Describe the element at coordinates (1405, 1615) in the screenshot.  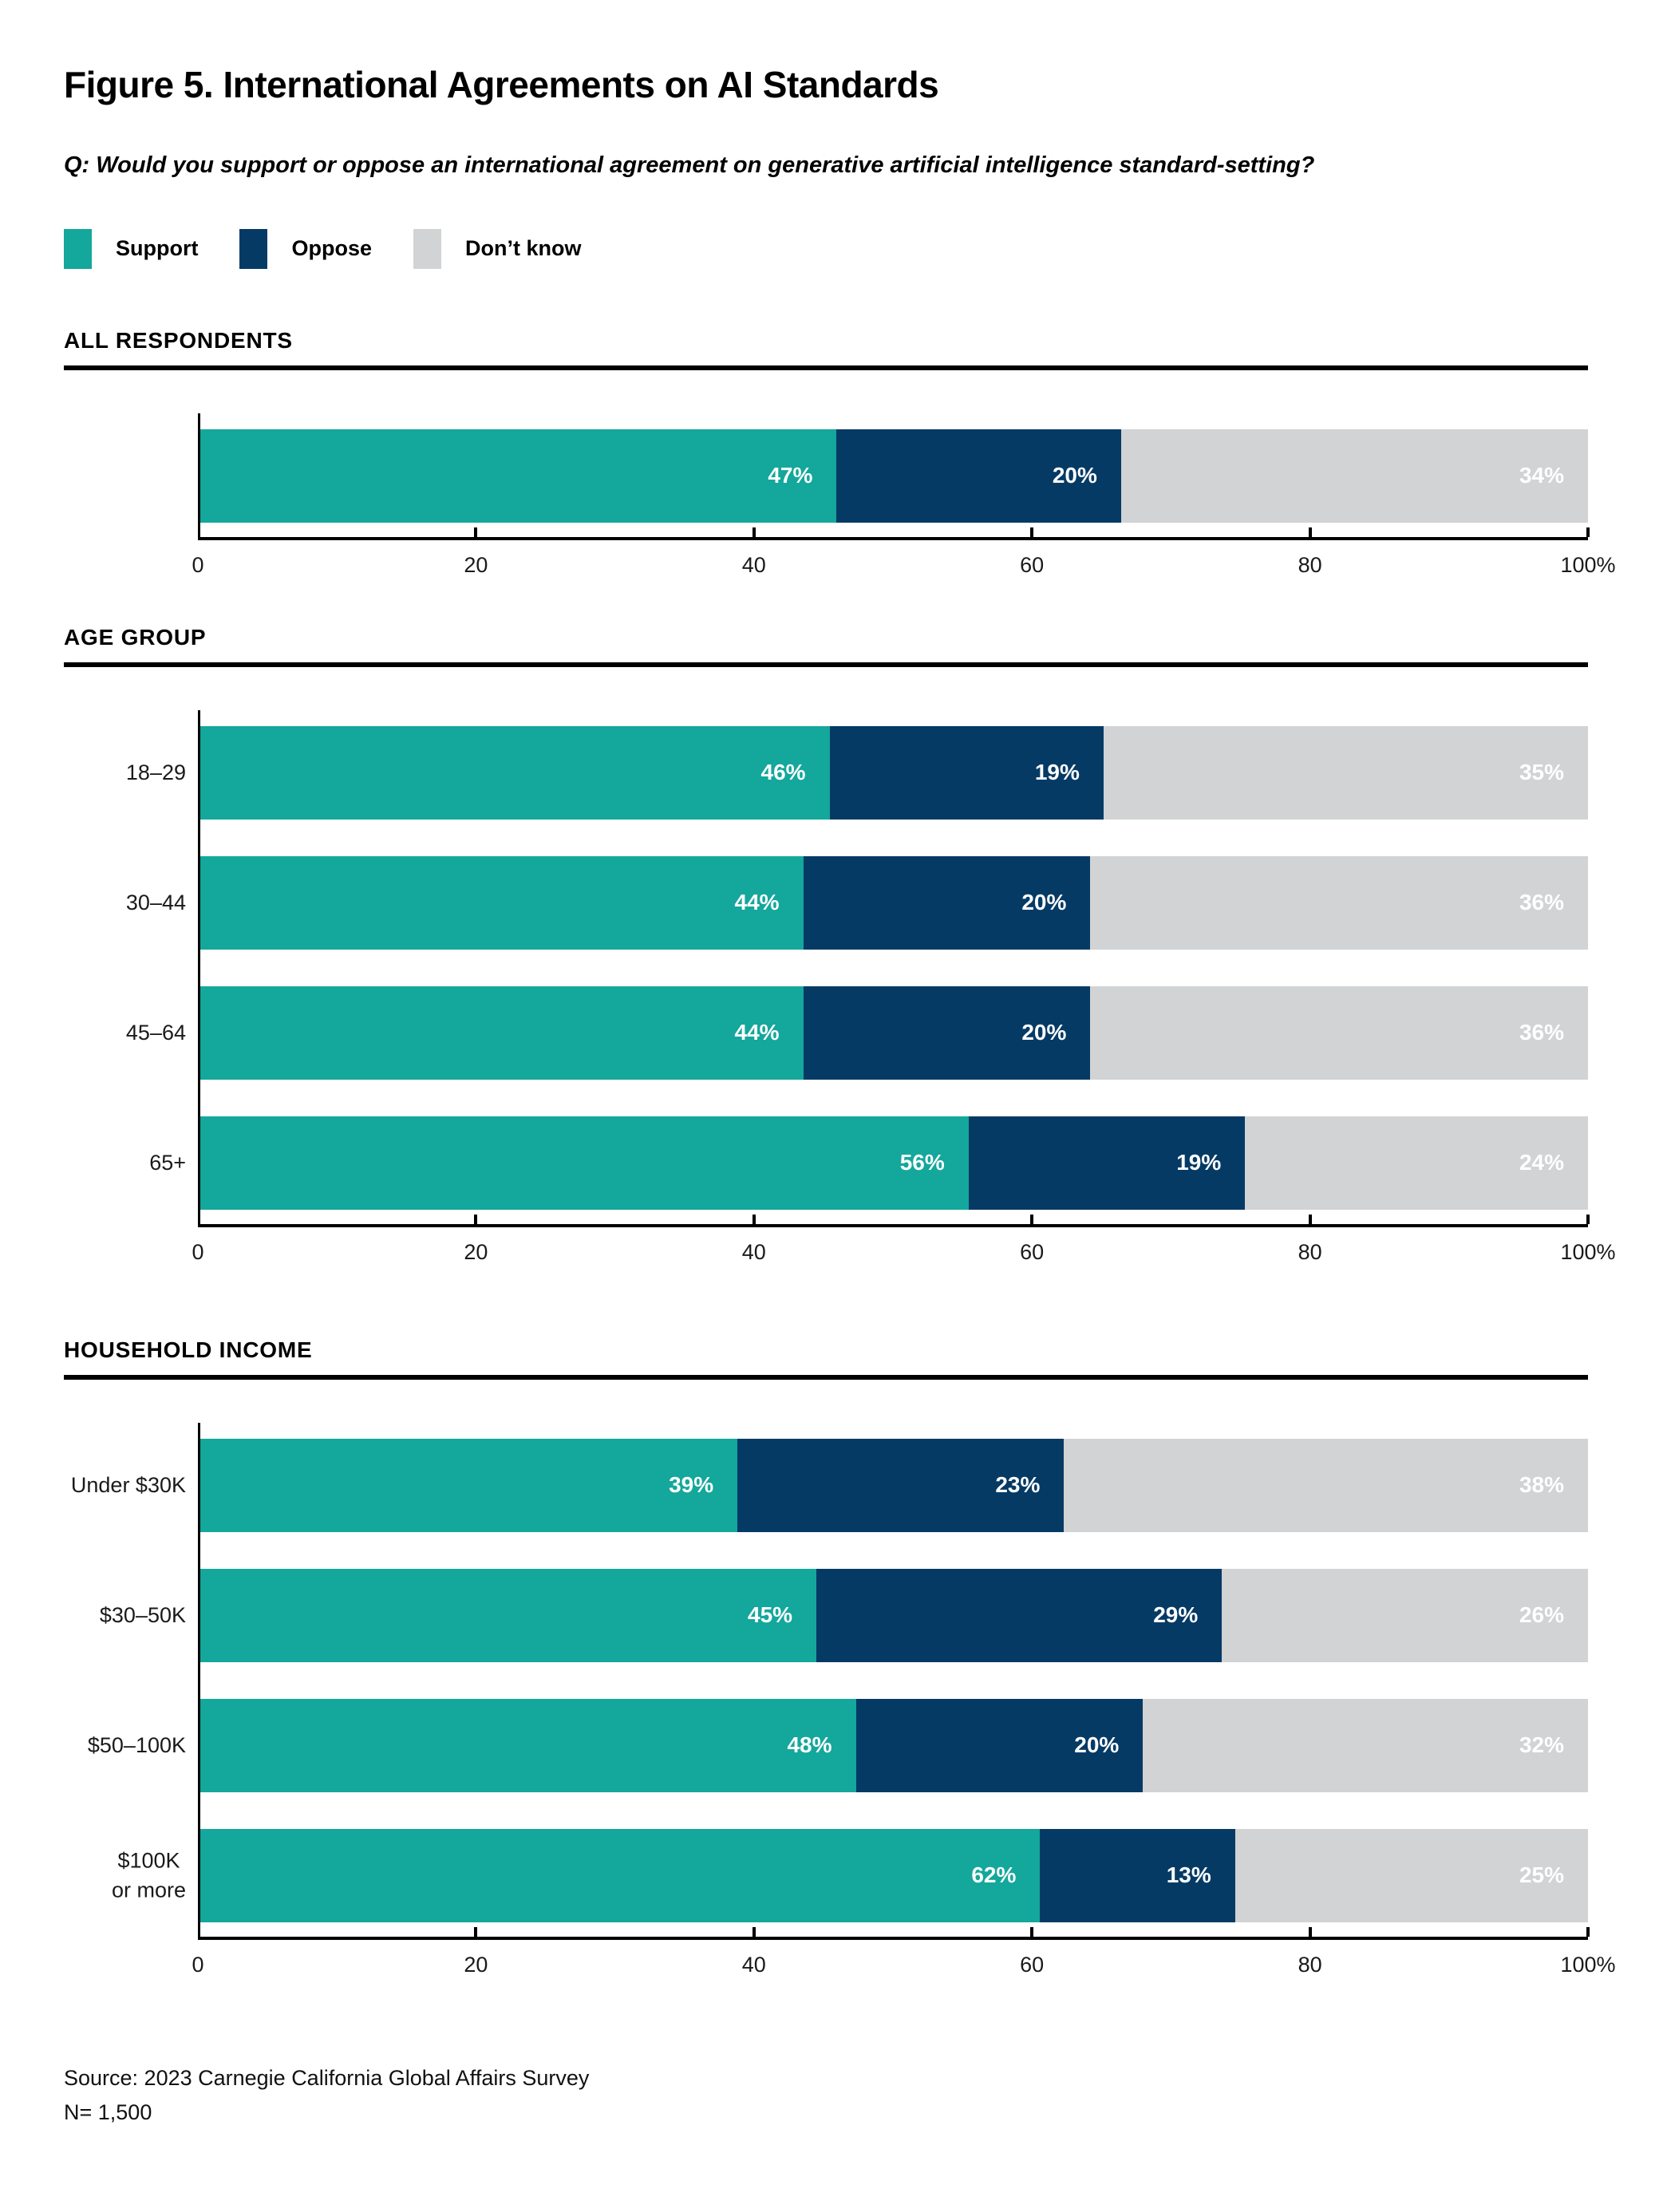
I see `bar-segment-don-t-know: 26%` at that location.